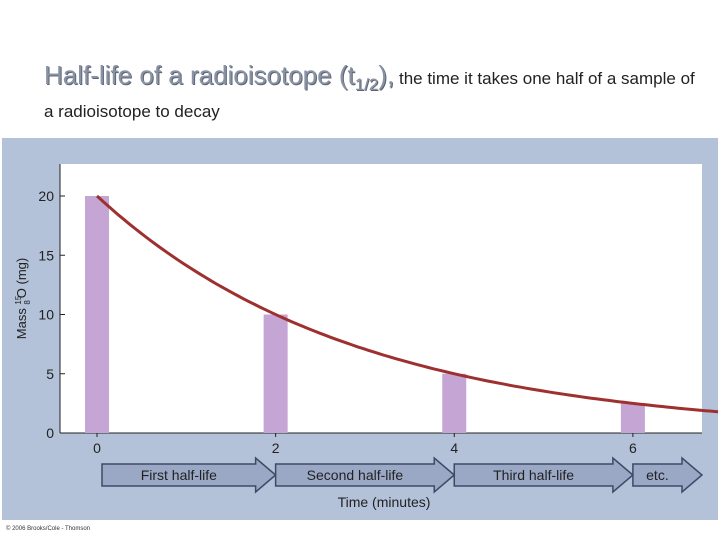 The height and width of the screenshot is (540, 720). I want to click on x-tick-label: 0, so click(97, 448).